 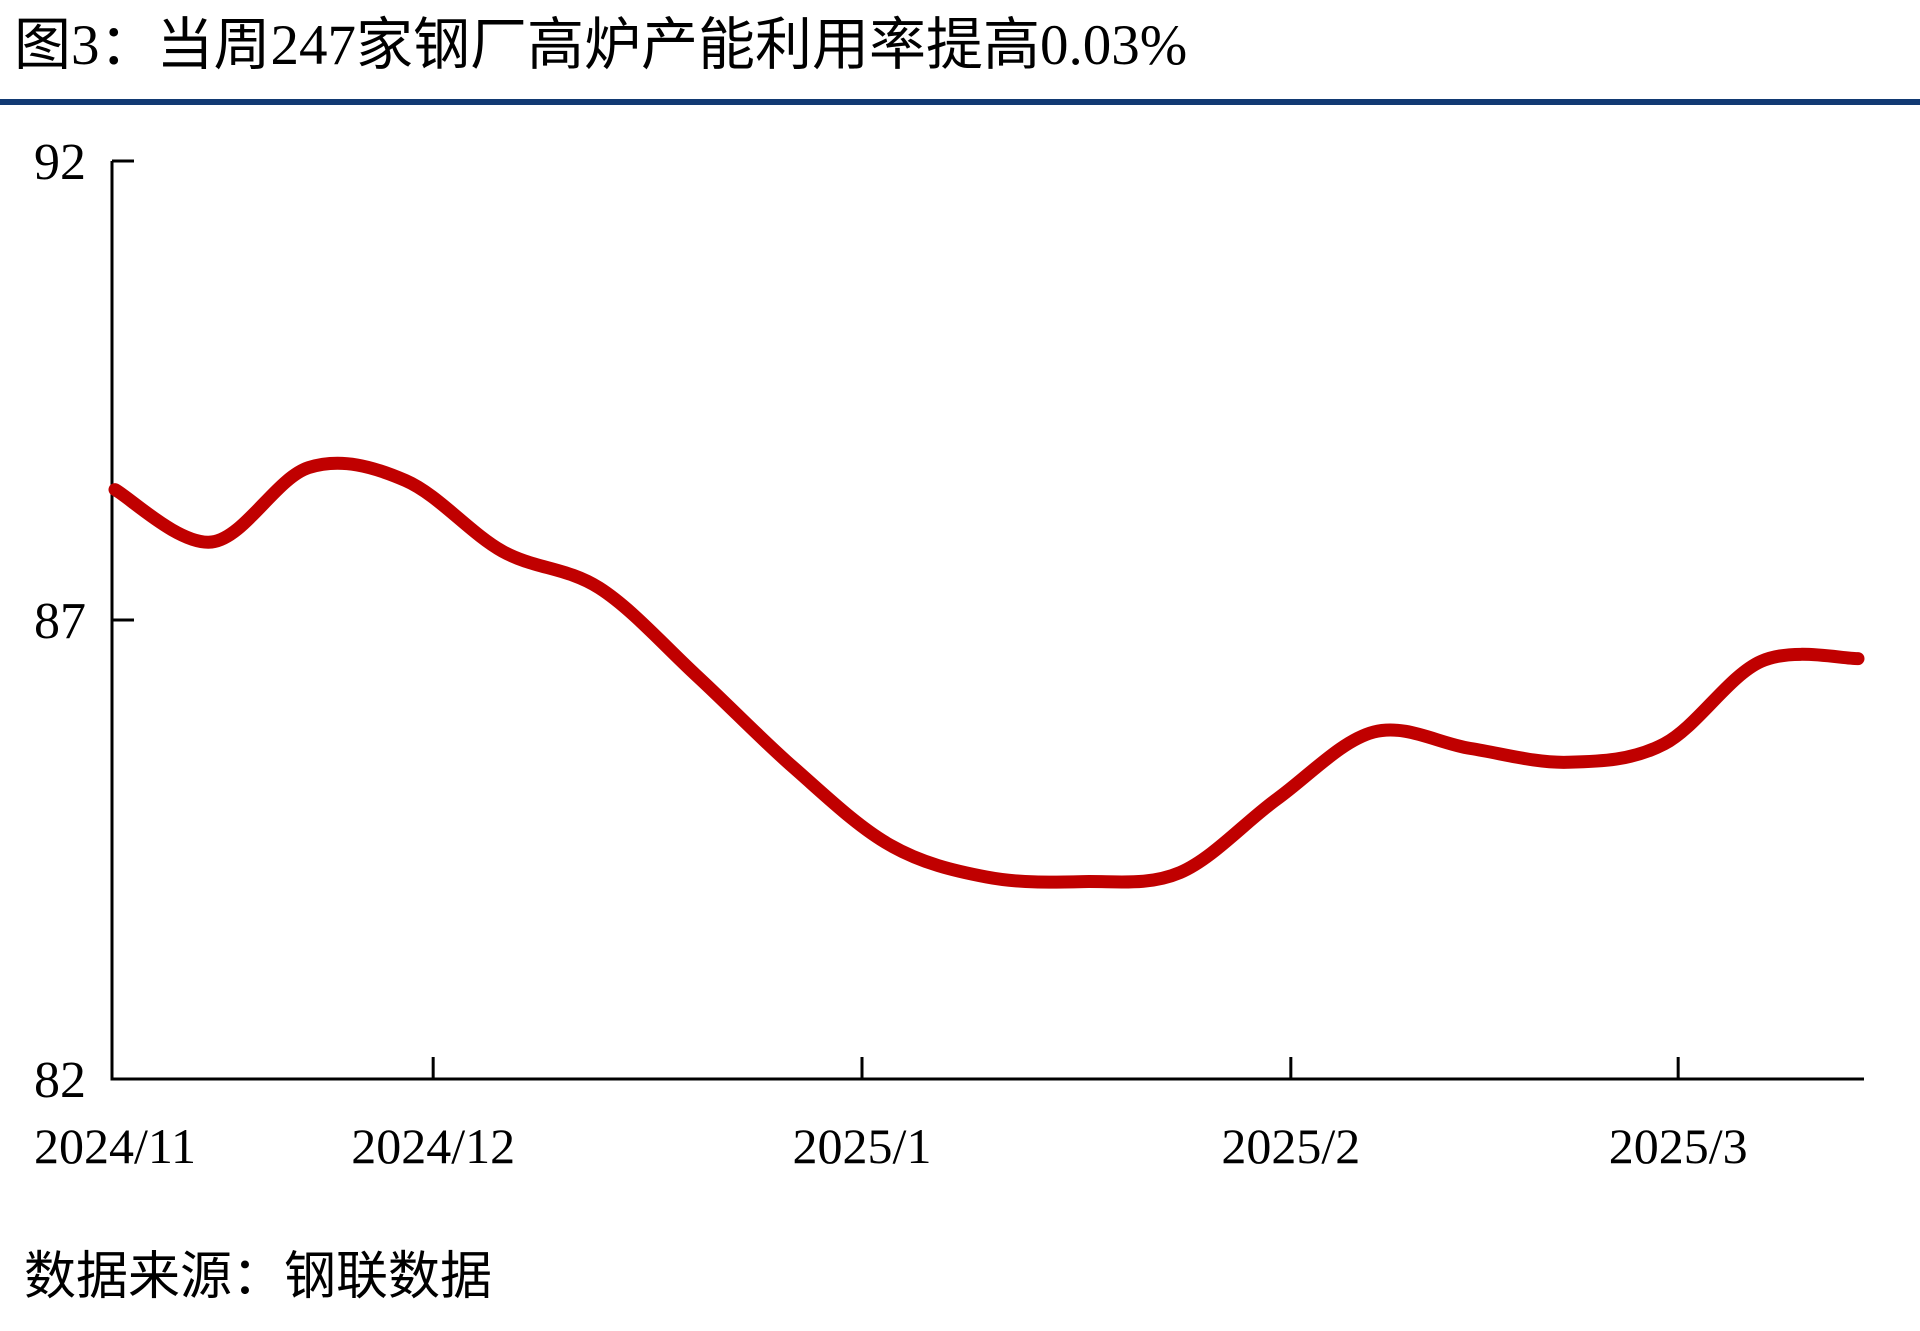 I want to click on x-axis-label: 2025/3, so click(x=1678, y=1146).